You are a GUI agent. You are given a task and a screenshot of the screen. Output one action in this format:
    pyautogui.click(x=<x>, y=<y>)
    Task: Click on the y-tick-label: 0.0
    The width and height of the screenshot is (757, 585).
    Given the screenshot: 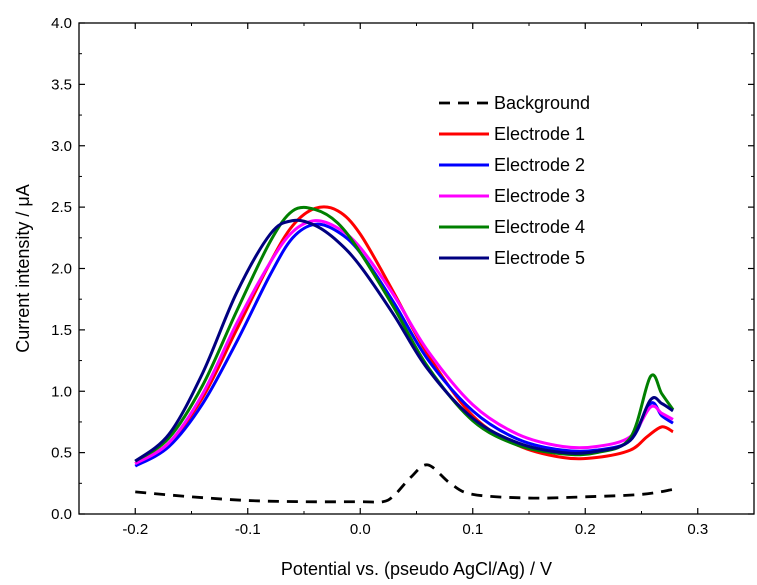 What is the action you would take?
    pyautogui.click(x=61, y=514)
    